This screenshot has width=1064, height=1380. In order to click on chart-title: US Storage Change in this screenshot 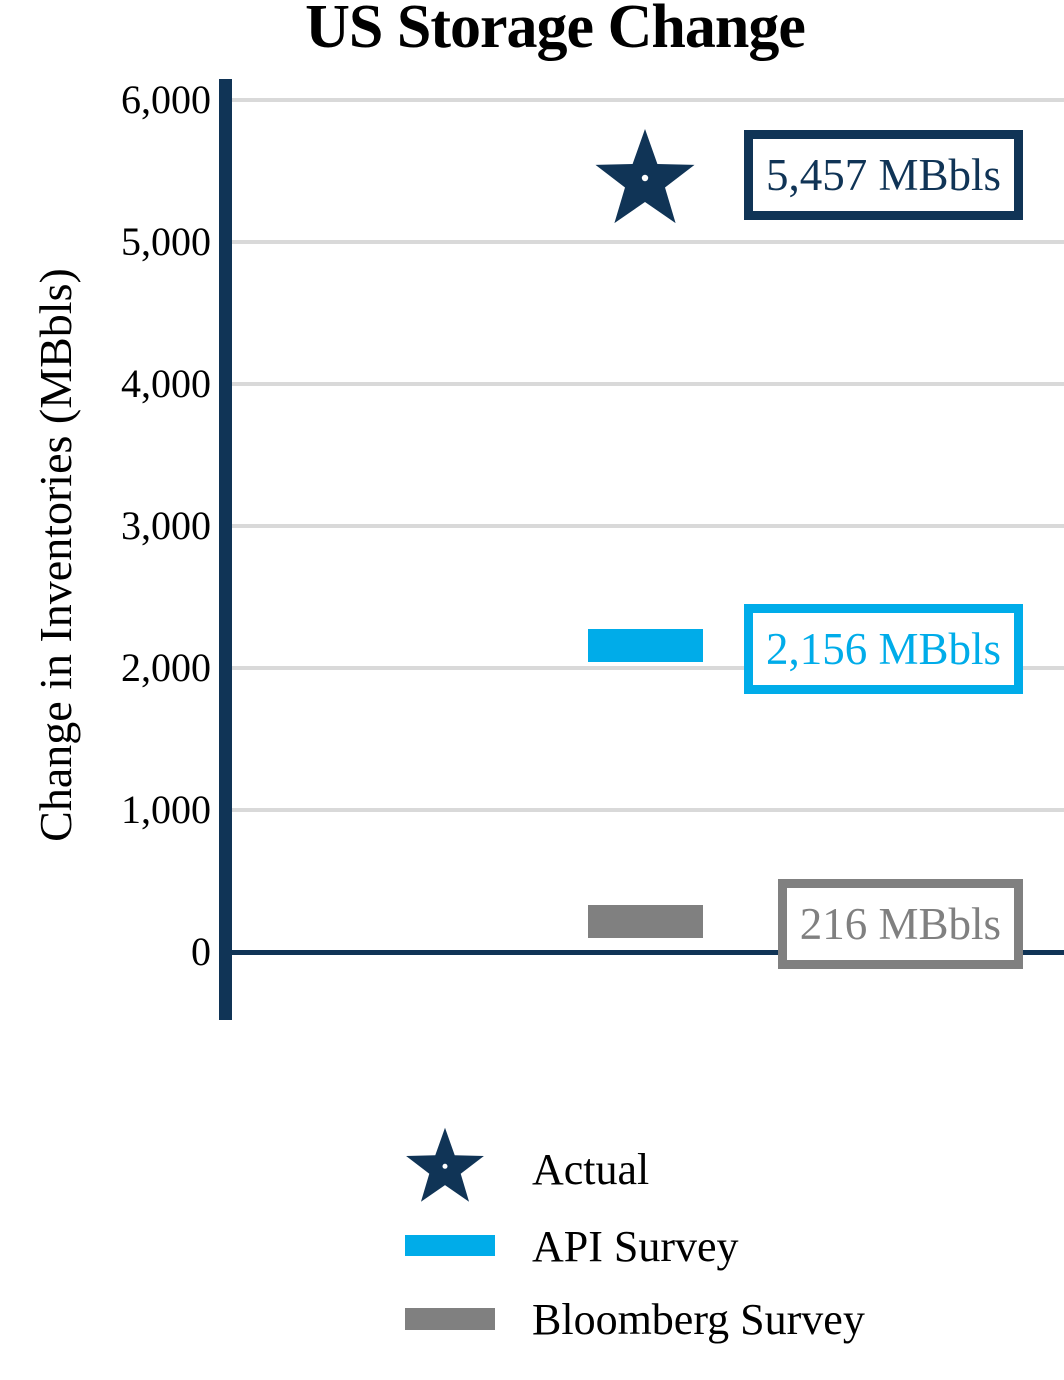, I will do `click(555, 30)`.